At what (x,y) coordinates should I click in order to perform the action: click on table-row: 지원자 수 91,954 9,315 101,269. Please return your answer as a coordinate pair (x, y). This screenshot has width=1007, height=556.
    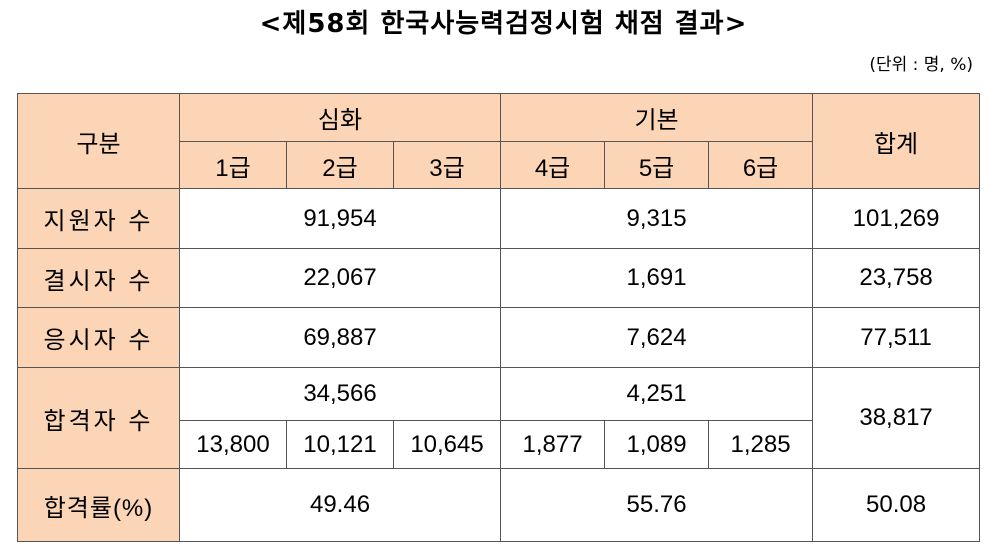
    Looking at the image, I should click on (499, 218).